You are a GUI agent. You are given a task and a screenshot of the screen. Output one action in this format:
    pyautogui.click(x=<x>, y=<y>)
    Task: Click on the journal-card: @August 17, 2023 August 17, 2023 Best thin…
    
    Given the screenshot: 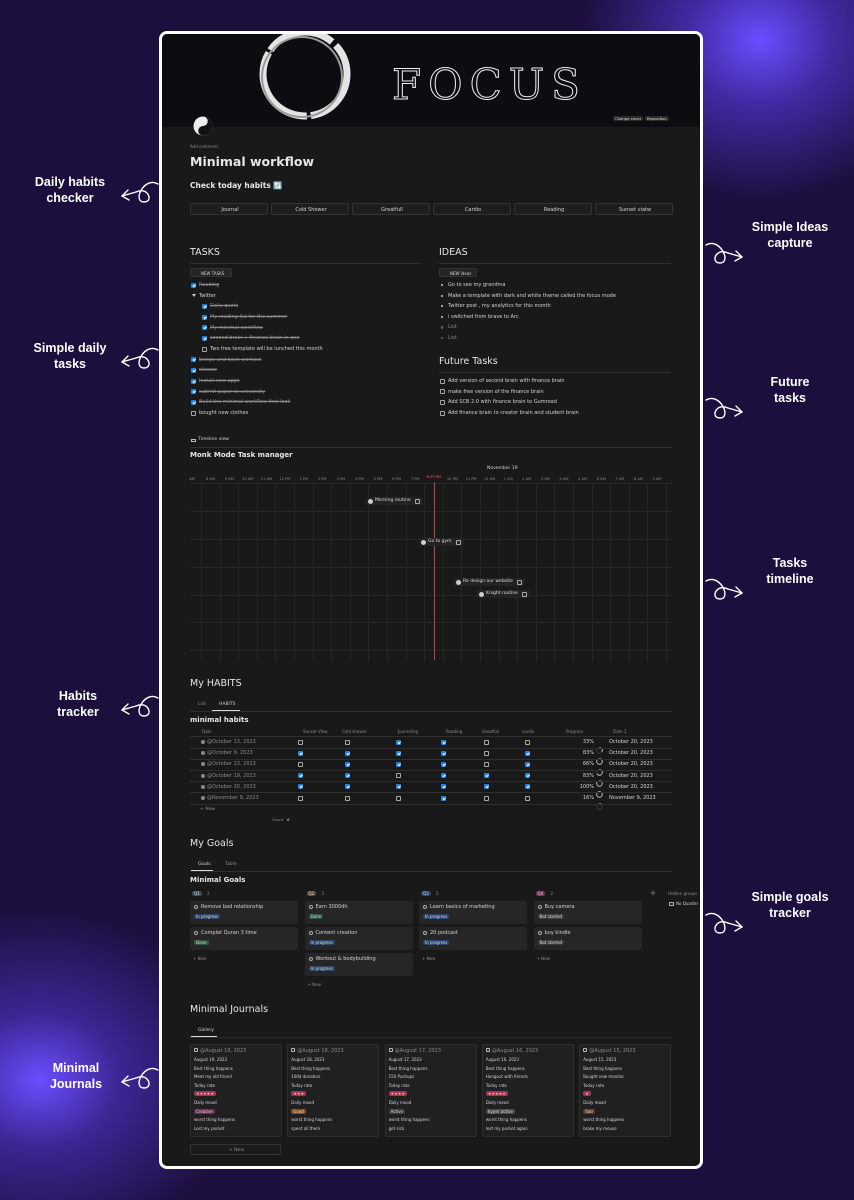 What is the action you would take?
    pyautogui.click(x=430, y=1090)
    